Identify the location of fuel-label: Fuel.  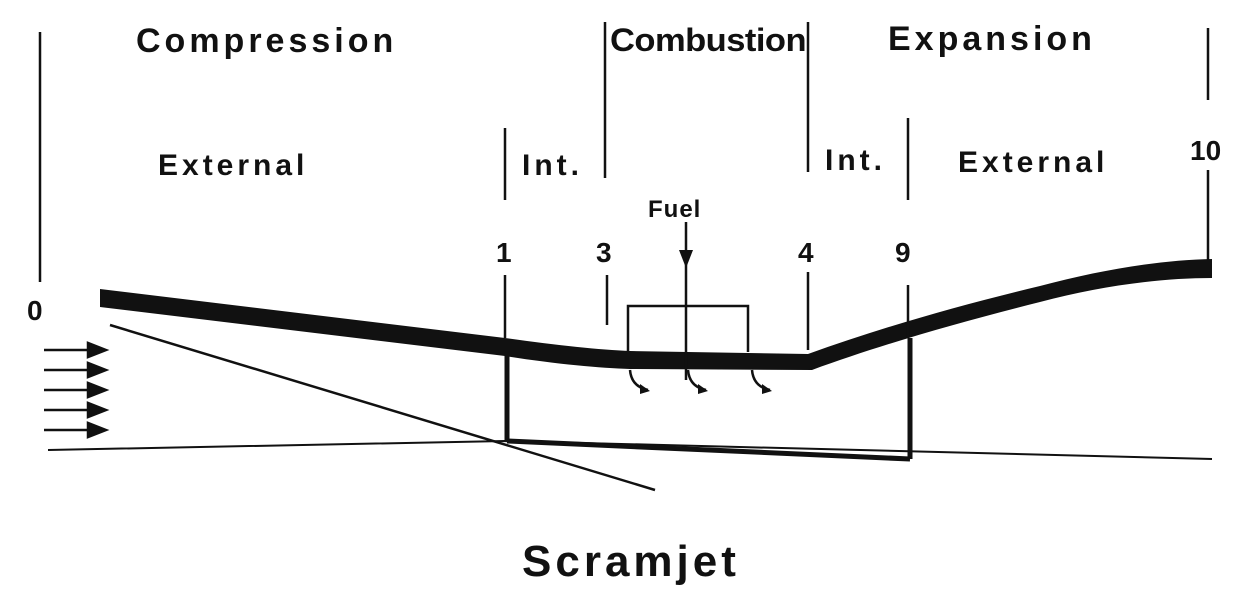
(674, 209).